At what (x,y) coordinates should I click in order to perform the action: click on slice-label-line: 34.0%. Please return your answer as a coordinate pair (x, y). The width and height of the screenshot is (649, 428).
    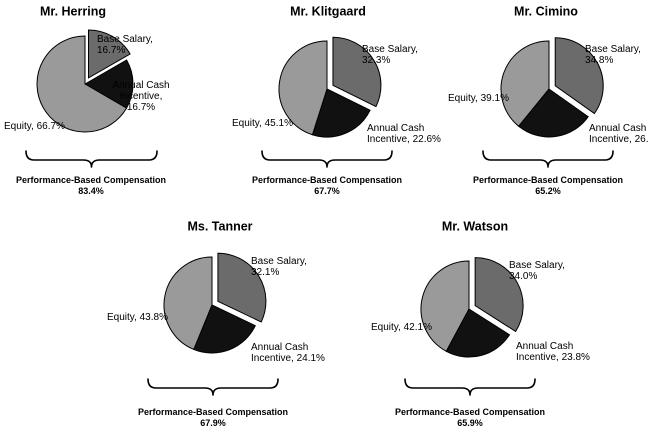
    Looking at the image, I should click on (523, 276).